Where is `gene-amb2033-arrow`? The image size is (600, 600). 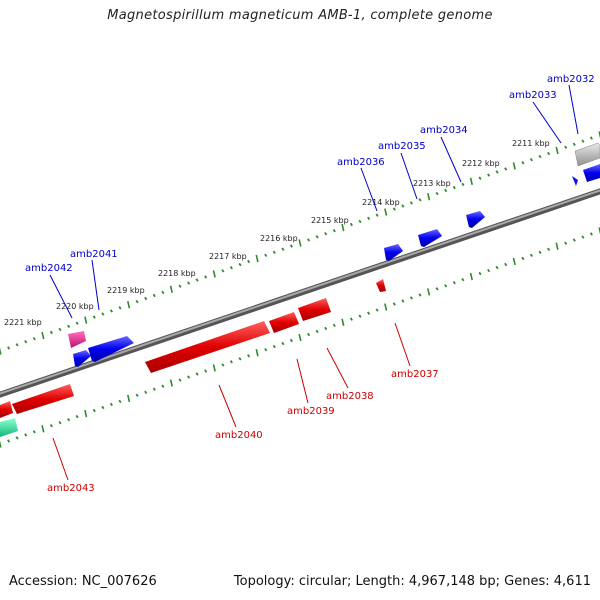
gene-amb2033-arrow is located at coordinates (591, 173).